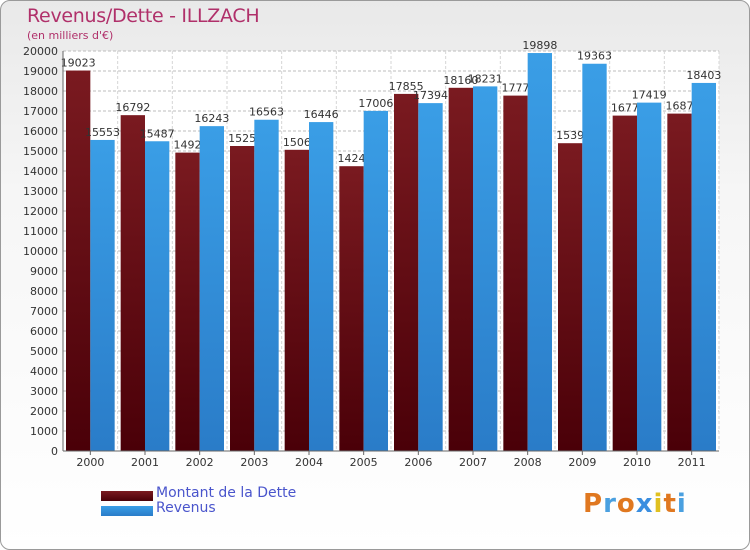  I want to click on y-tick-label: 18000, so click(40, 91).